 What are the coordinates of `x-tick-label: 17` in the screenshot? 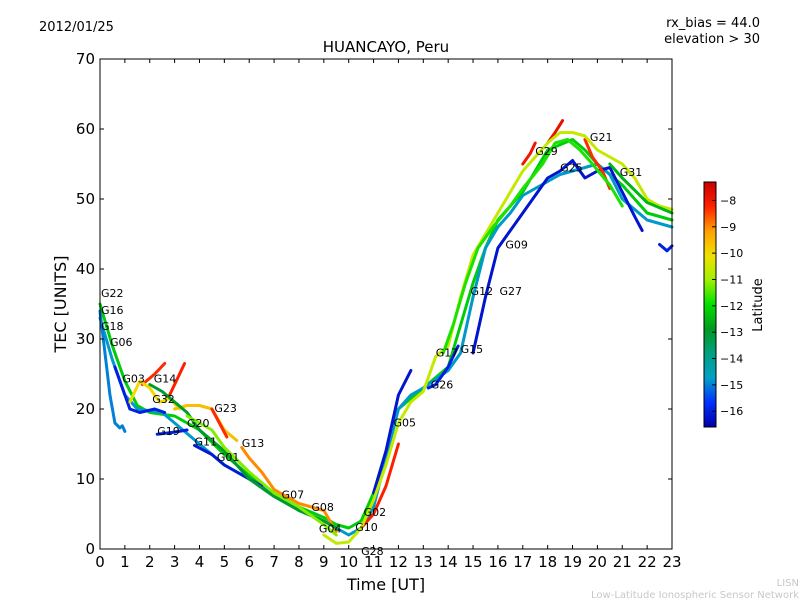 It's located at (522, 562).